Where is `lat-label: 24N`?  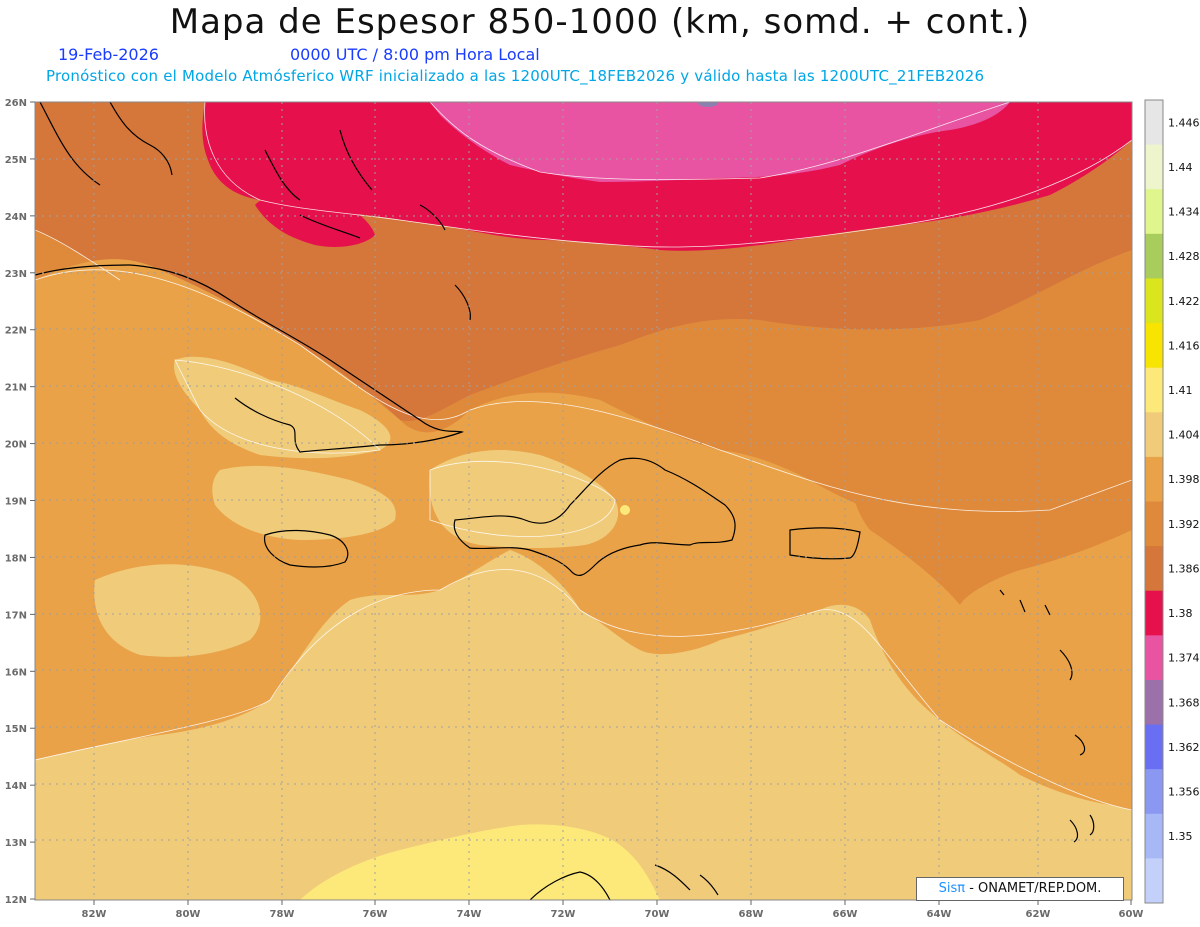 lat-label: 24N is located at coordinates (16, 217).